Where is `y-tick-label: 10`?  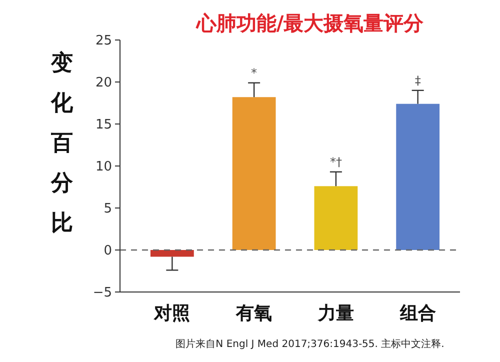 y-tick-label: 10 is located at coordinates (103, 167).